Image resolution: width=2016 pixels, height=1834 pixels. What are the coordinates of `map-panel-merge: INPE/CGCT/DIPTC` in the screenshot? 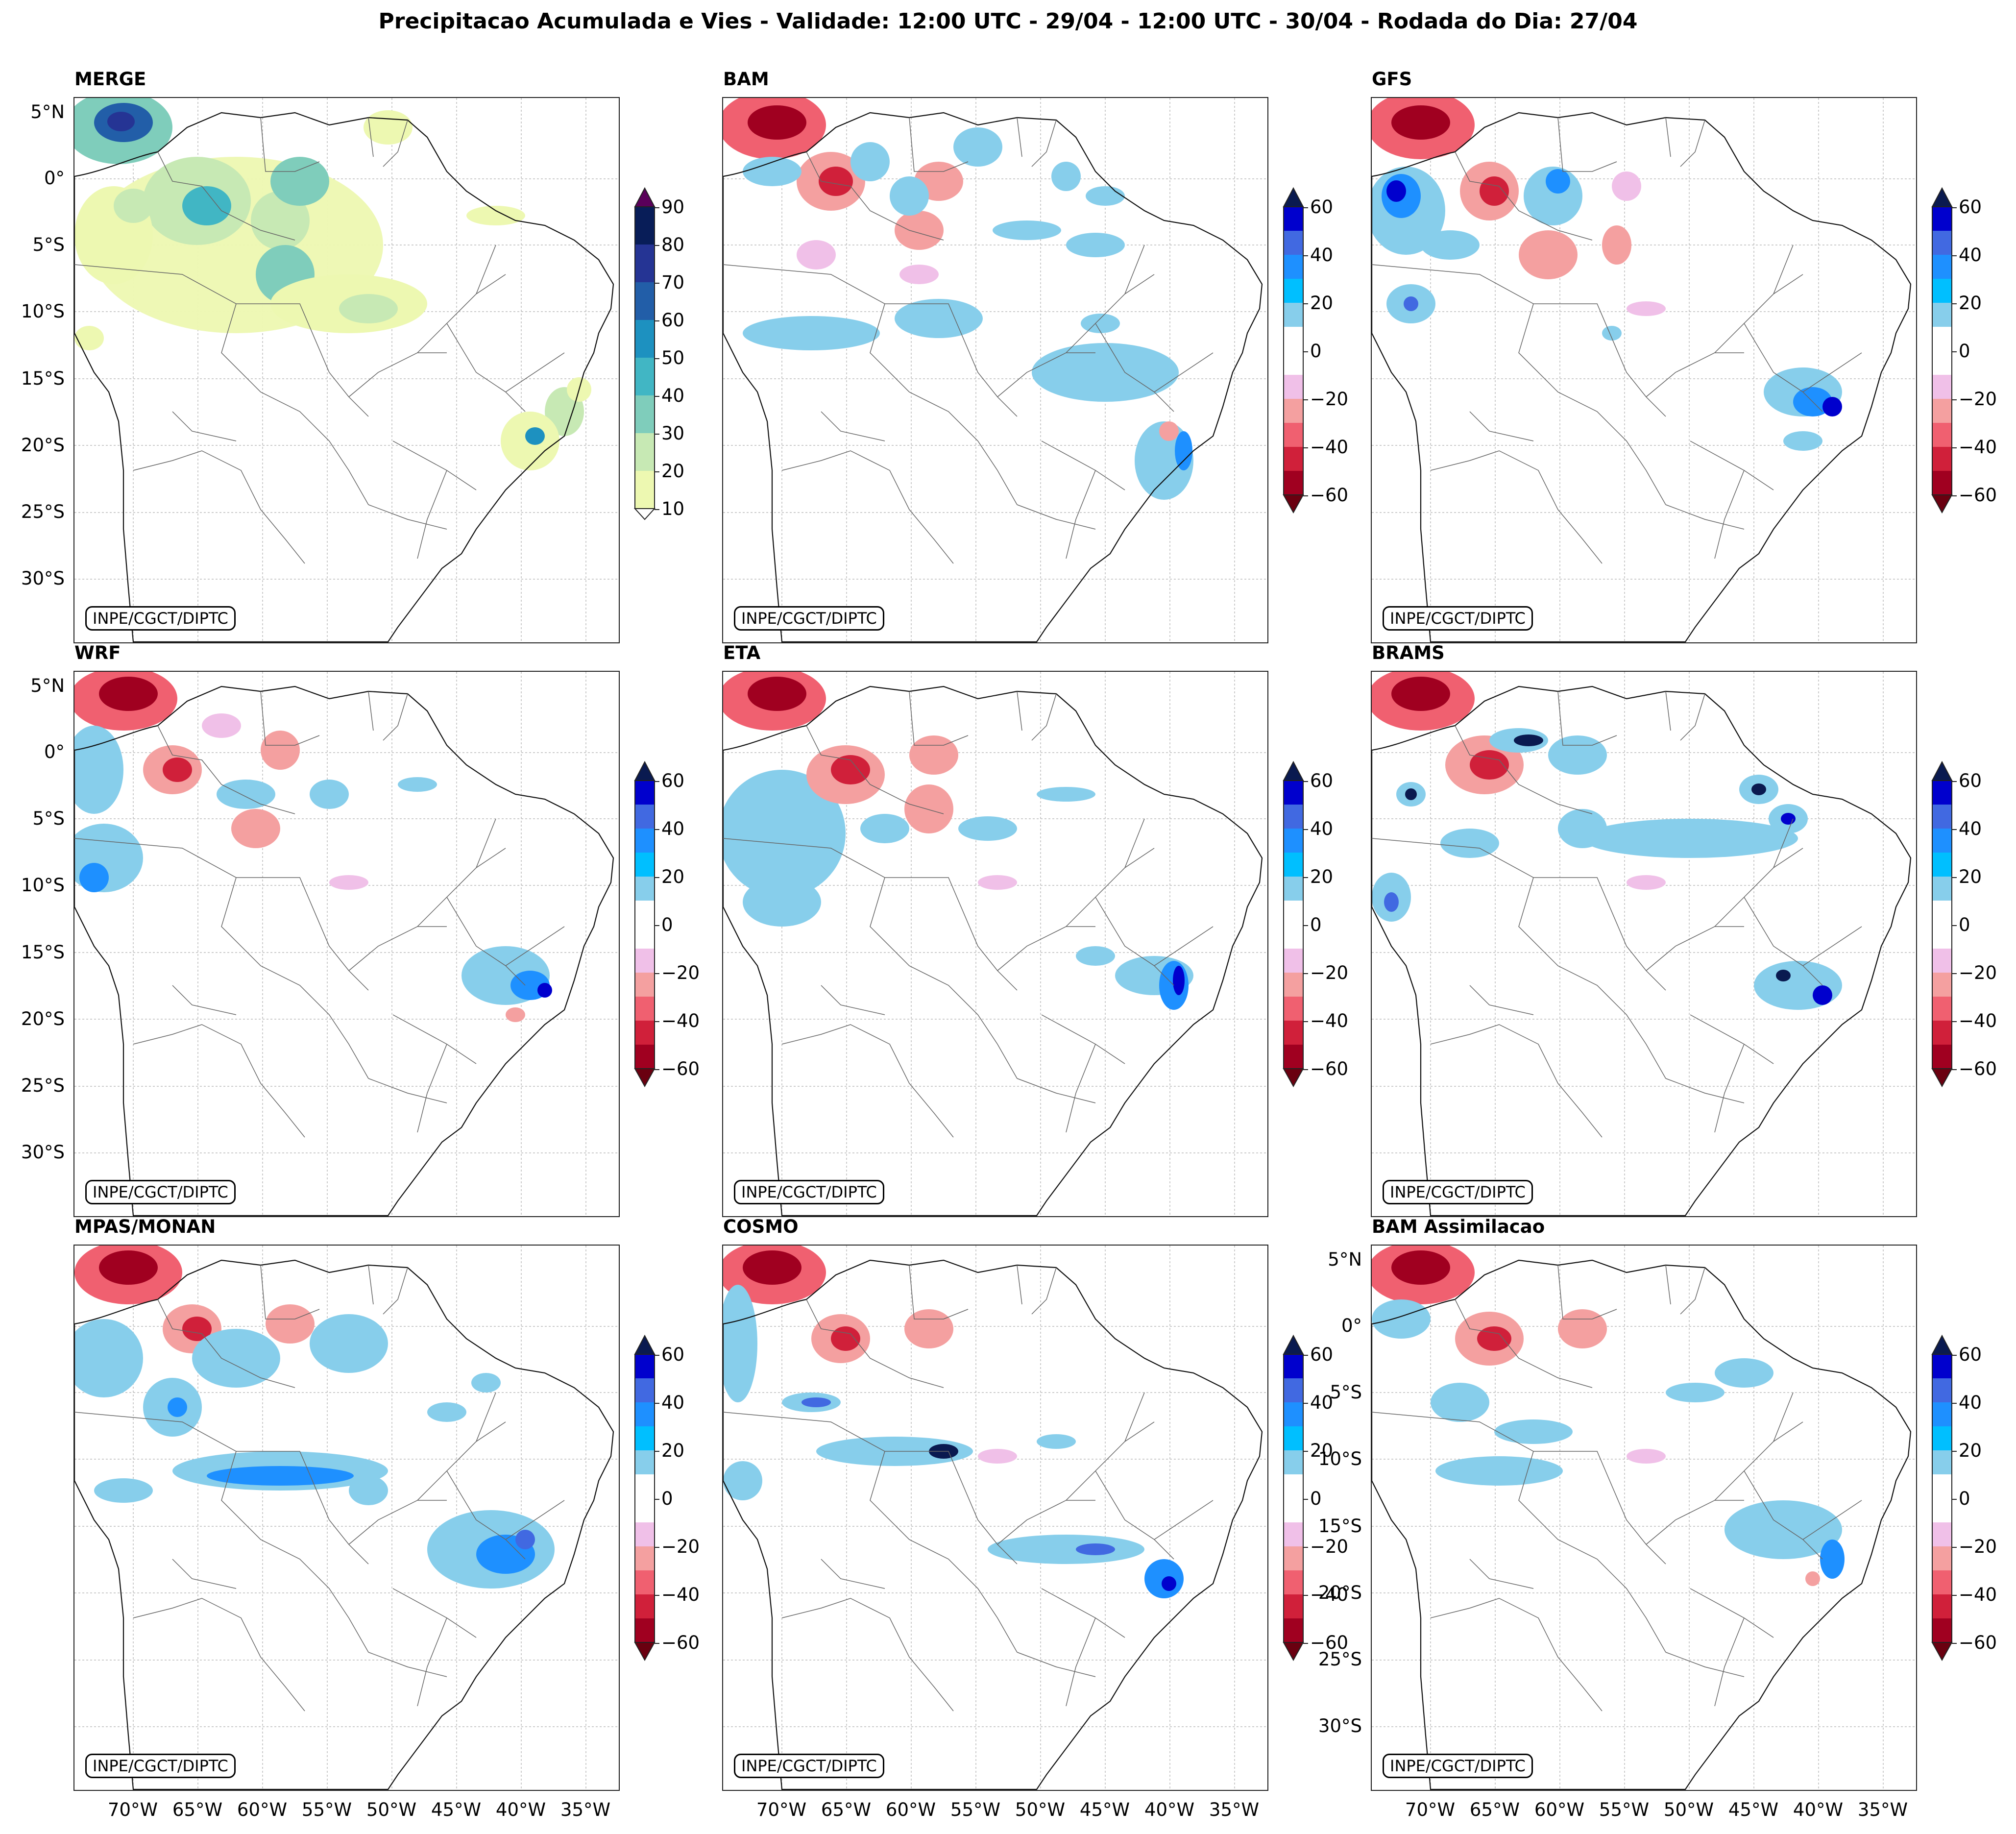 It's located at (346, 370).